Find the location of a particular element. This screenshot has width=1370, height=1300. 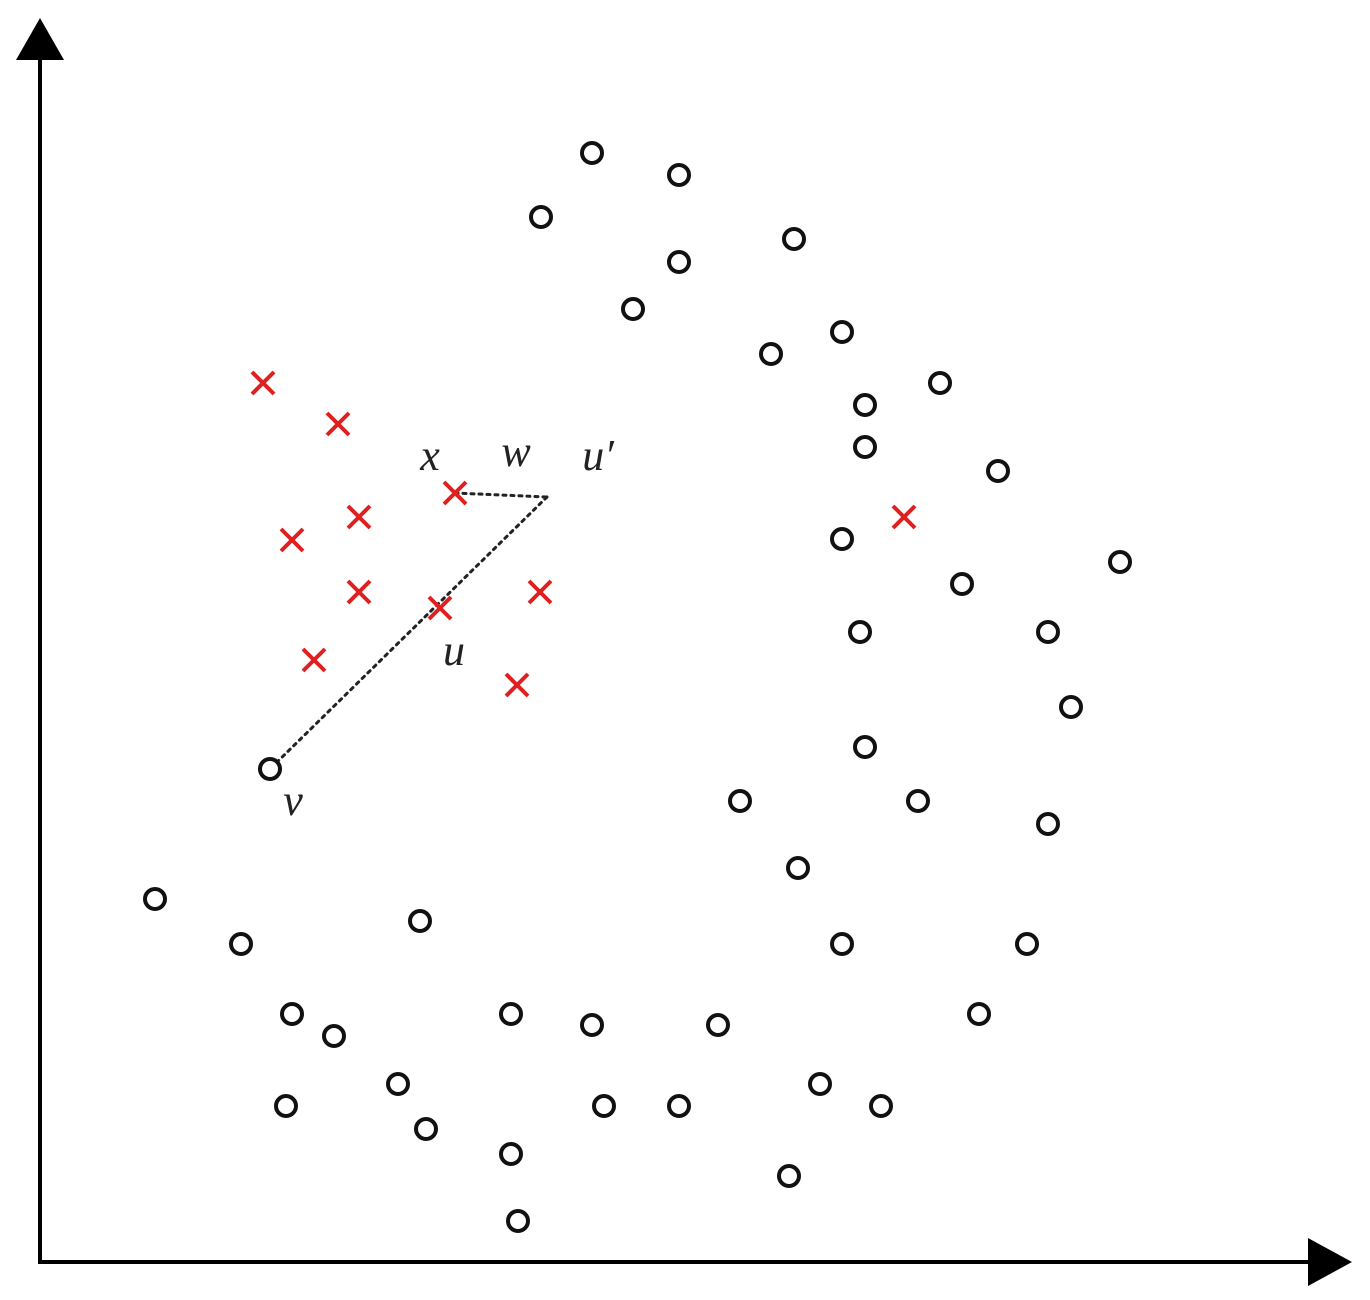

minority-points is located at coordinates (583, 534).